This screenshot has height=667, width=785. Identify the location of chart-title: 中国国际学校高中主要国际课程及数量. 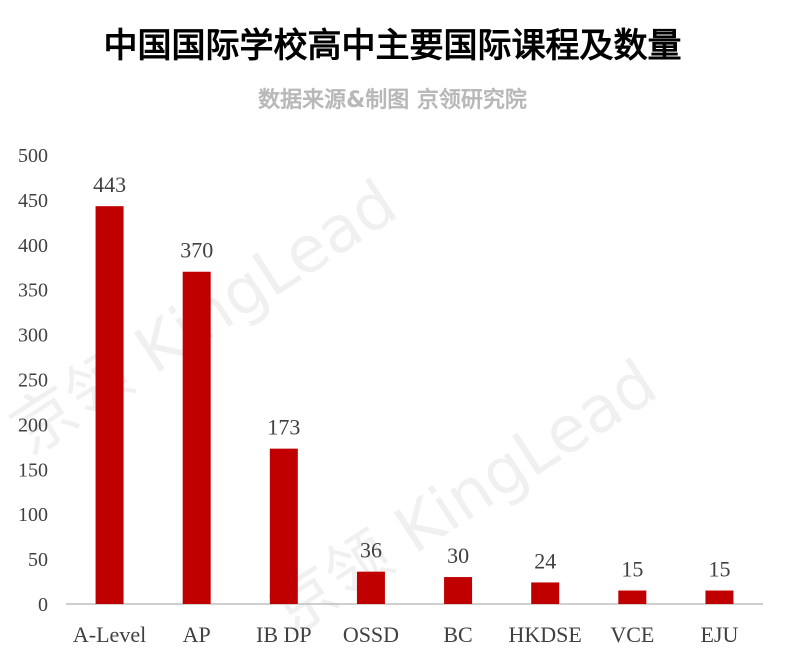
(392, 46).